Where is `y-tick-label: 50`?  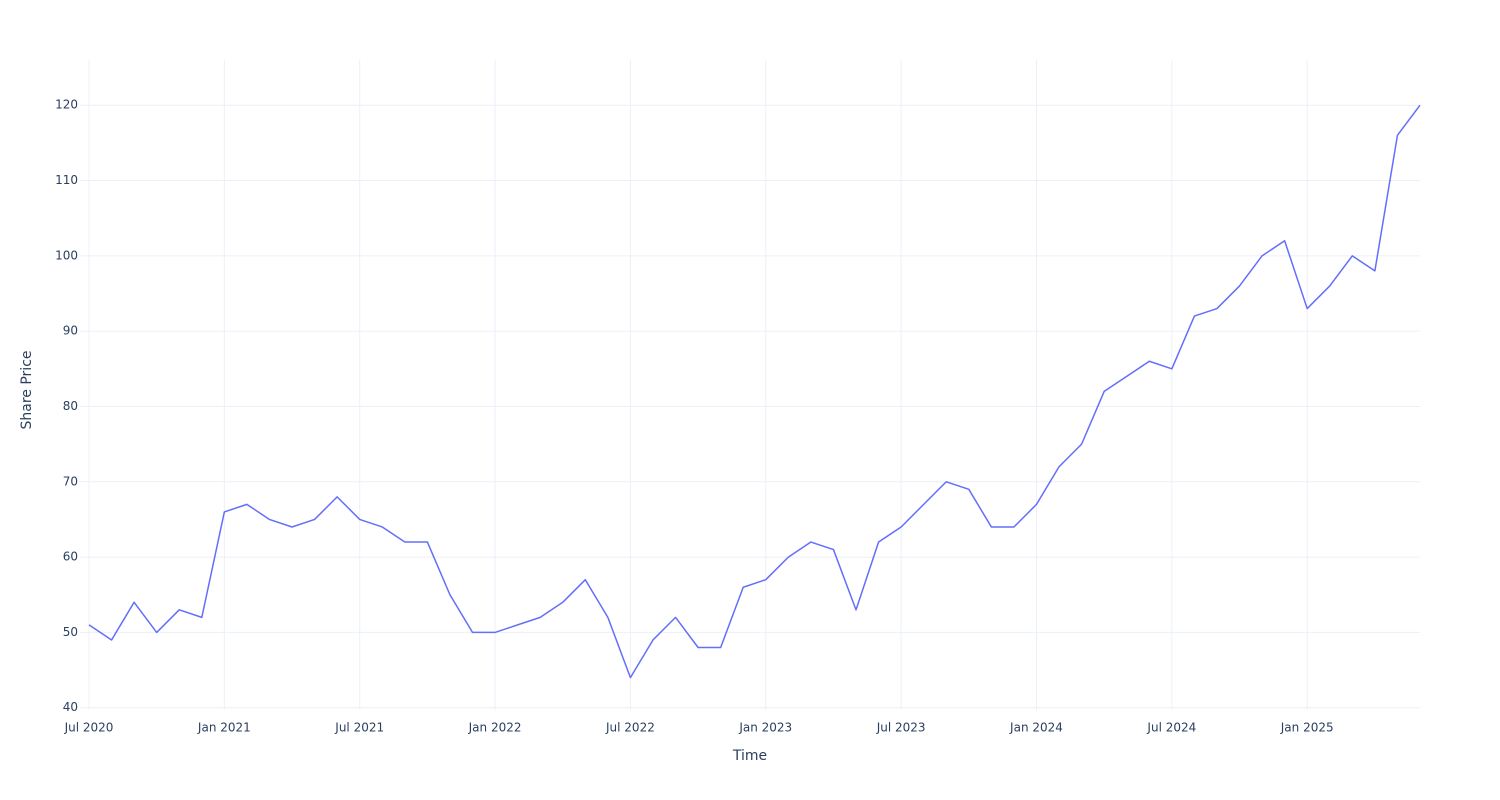
y-tick-label: 50 is located at coordinates (70, 632).